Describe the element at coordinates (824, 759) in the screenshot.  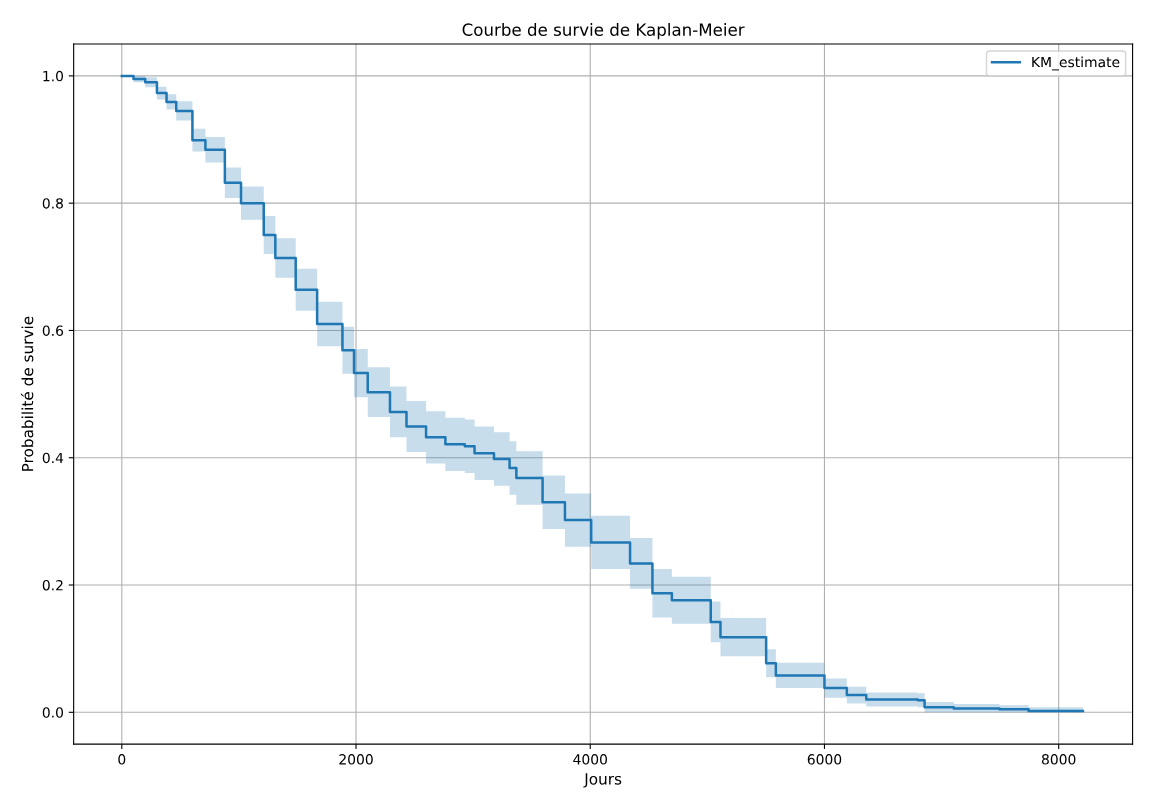
I see `x-tick-label: 6000` at that location.